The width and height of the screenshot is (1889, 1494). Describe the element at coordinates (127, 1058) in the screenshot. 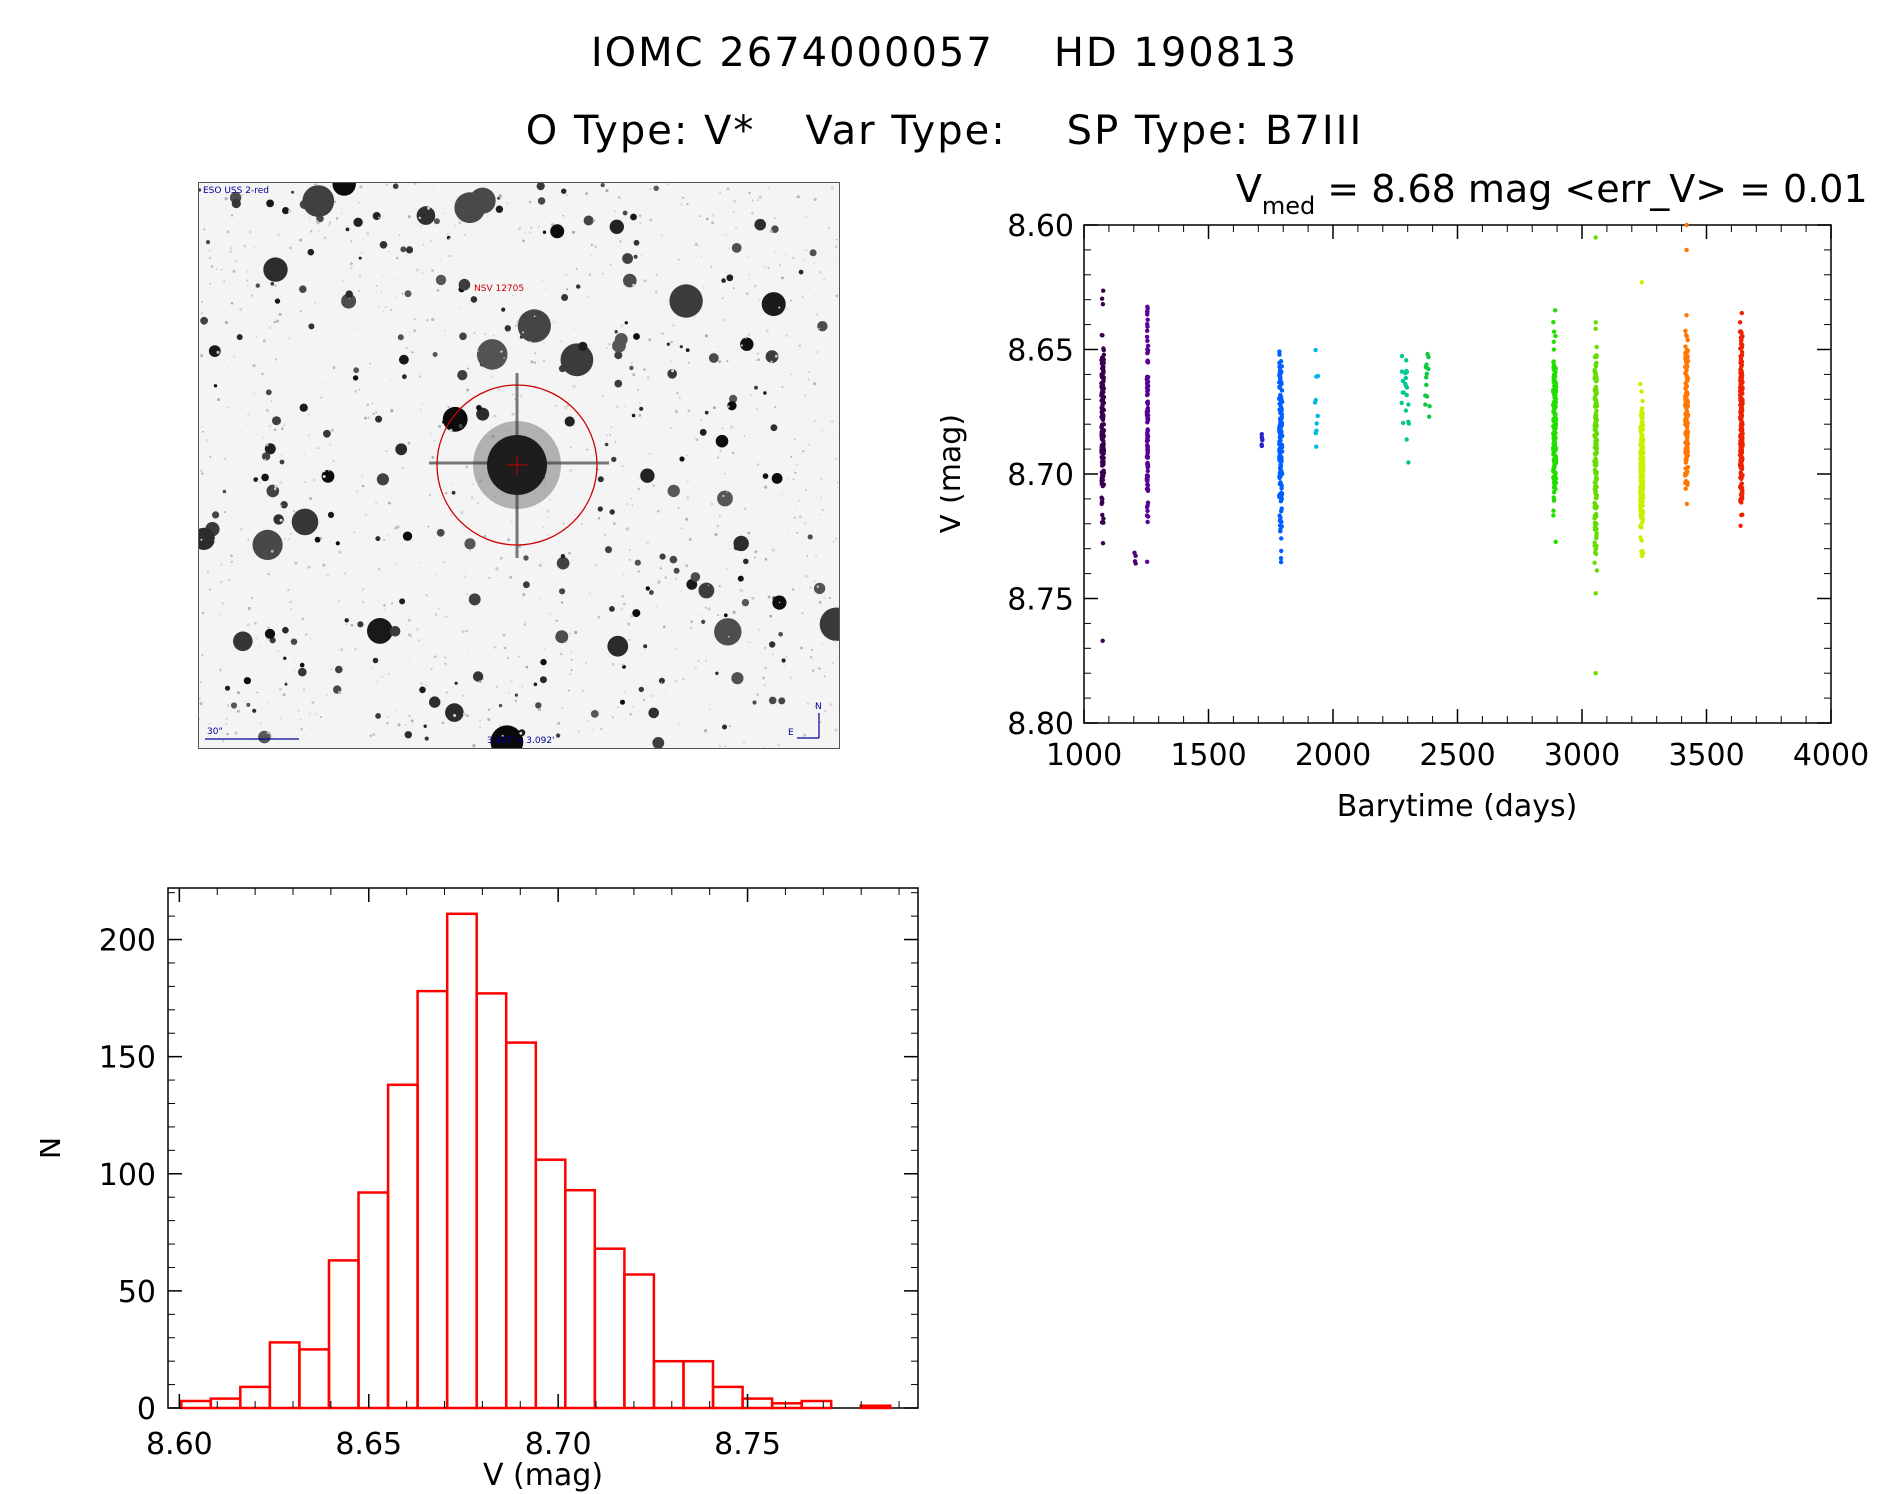

I see `y-tick-label: 150` at that location.